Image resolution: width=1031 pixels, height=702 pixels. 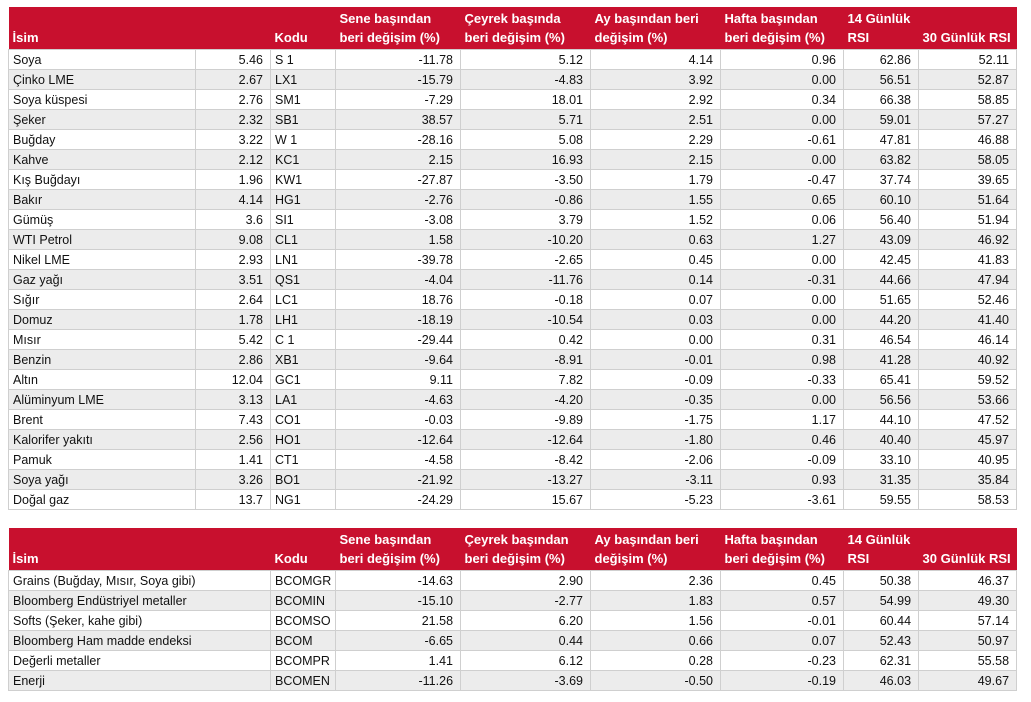 I want to click on cell: LA1, so click(x=303, y=399).